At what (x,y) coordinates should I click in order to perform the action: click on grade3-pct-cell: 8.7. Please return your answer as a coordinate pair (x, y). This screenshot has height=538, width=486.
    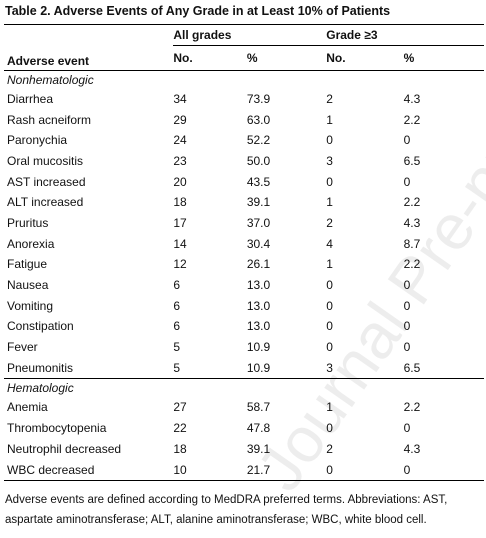
    Looking at the image, I should click on (412, 243).